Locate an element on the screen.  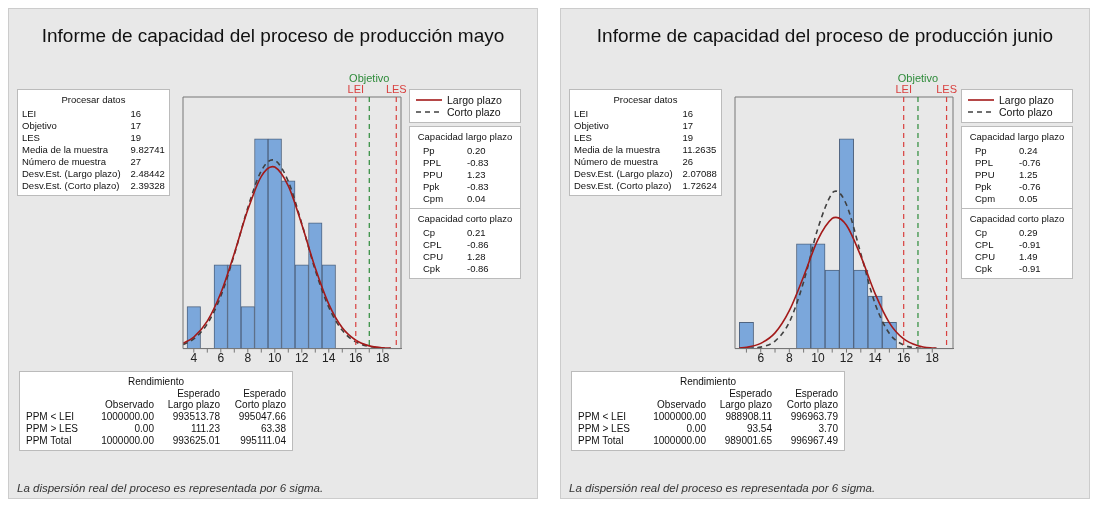
data-label: 27 is located at coordinates (136, 161).